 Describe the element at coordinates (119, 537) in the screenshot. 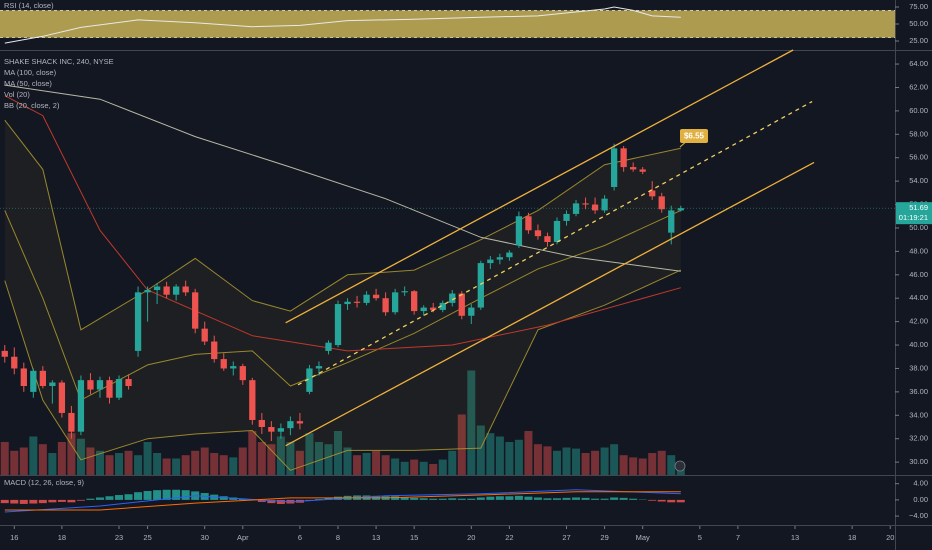

I see `x-tick-label: 23` at that location.